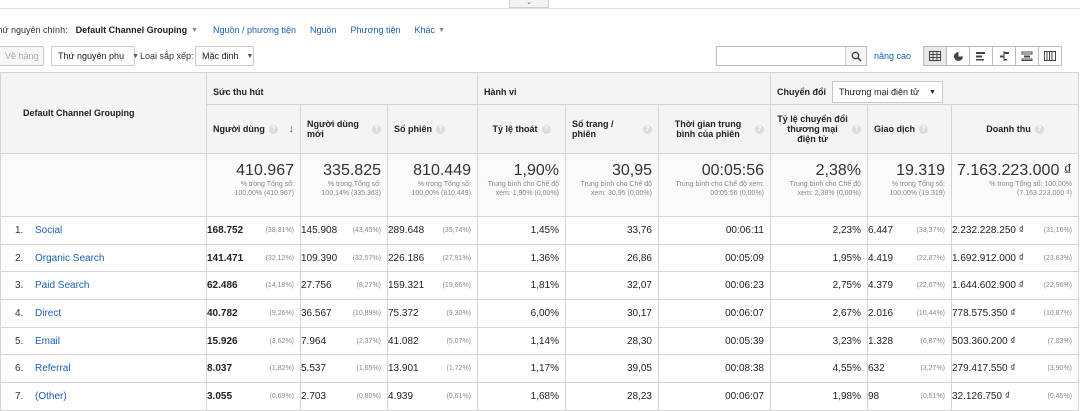 This screenshot has height=411, width=1080. What do you see at coordinates (909, 369) in the screenshot?
I see `transactions-cell: 632 (3,27%)` at bounding box center [909, 369].